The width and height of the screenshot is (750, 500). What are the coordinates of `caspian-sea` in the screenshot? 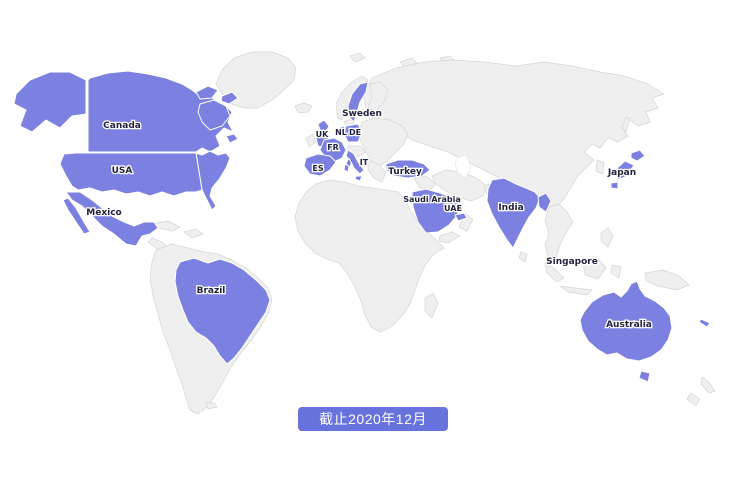 It's located at (463, 166).